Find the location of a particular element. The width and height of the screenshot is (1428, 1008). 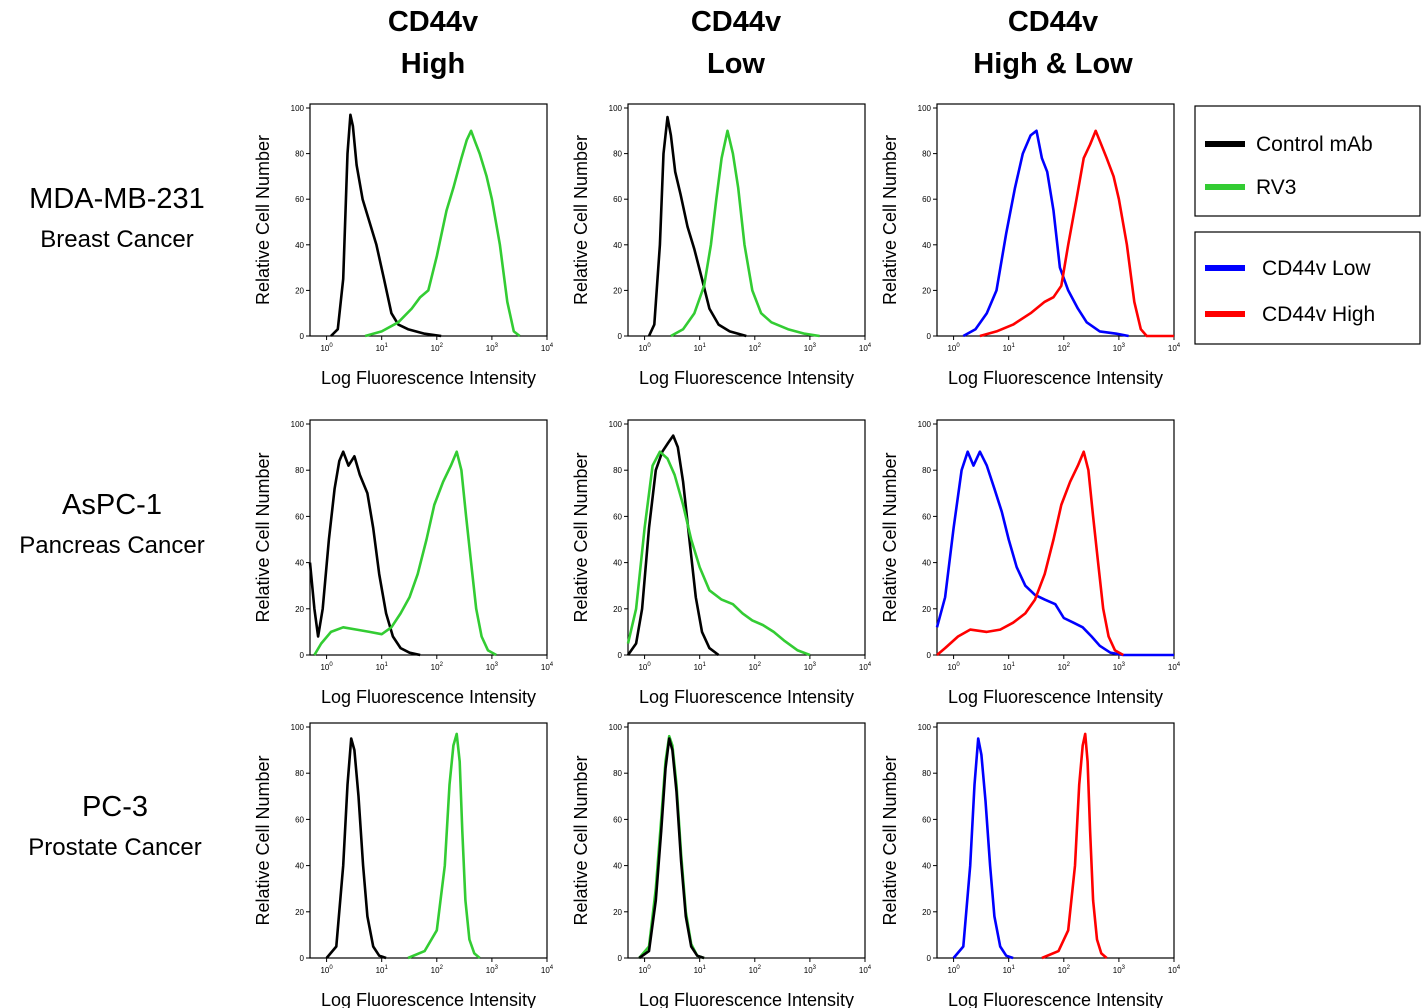

row-title-1-name: MDA-MB-231 is located at coordinates (117, 199).